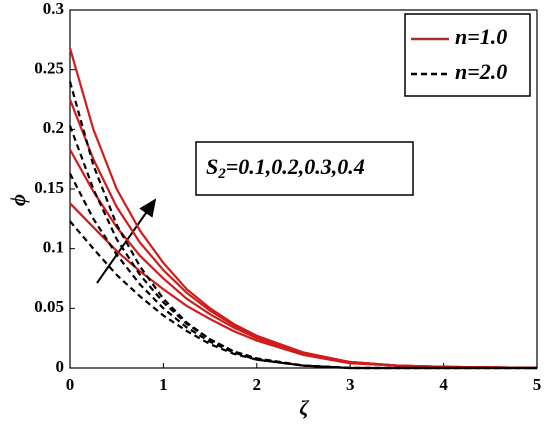  Describe the element at coordinates (443, 384) in the screenshot. I see `x-tick-label: 4` at that location.